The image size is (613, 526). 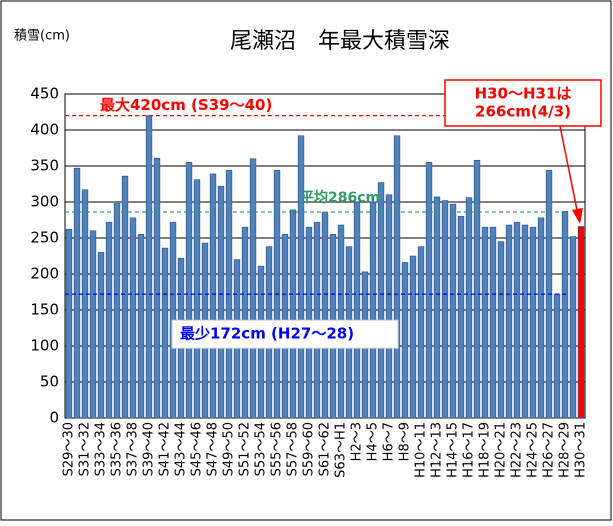 What do you see at coordinates (485, 450) in the screenshot?
I see `x-tick-label: H18～19` at bounding box center [485, 450].